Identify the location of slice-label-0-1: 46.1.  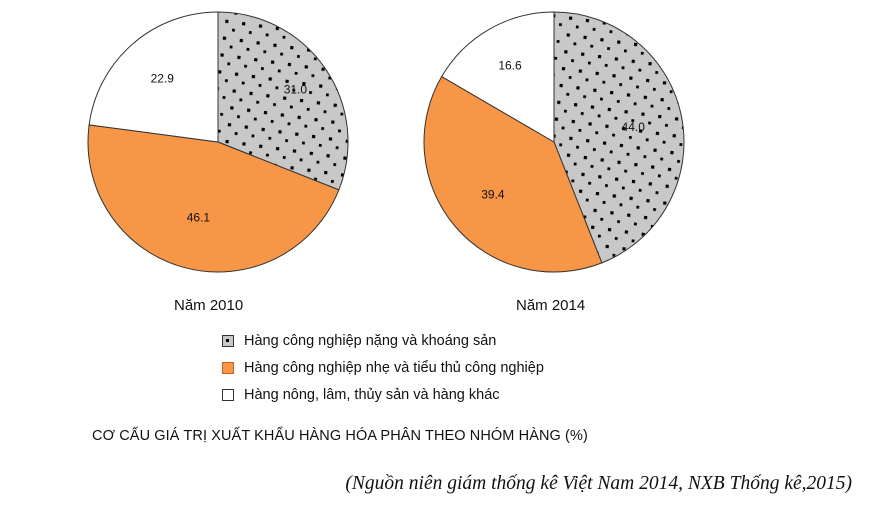
(199, 218).